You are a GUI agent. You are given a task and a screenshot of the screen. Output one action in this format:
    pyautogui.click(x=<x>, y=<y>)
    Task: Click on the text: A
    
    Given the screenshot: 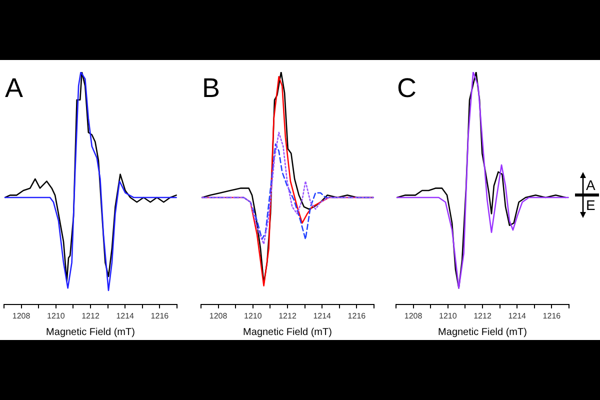 What is the action you would take?
    pyautogui.click(x=591, y=185)
    